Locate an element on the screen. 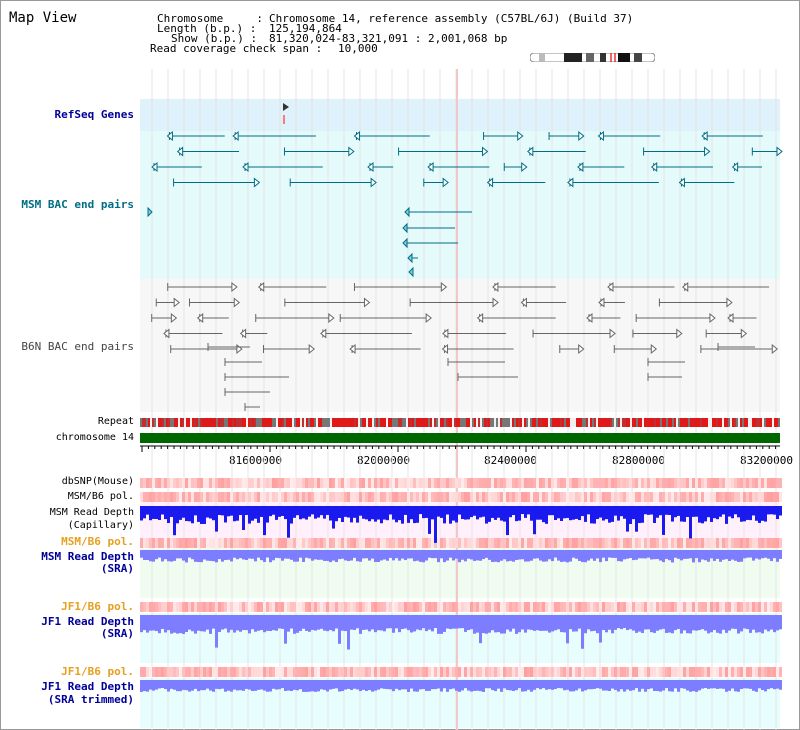 The height and width of the screenshot is (730, 800). b6n-bac-arrow is located at coordinates (174, 318).